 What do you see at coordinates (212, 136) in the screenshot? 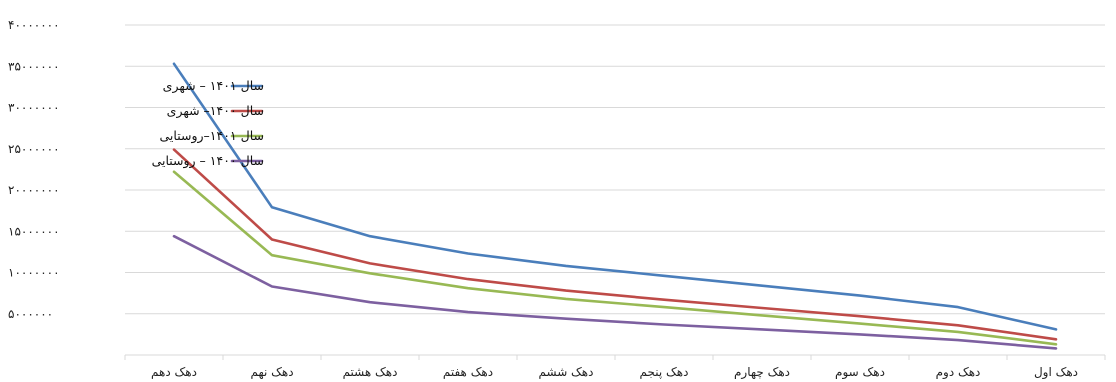
I see `legend-label: سال ۱۴۰۱–روستایی` at bounding box center [212, 136].